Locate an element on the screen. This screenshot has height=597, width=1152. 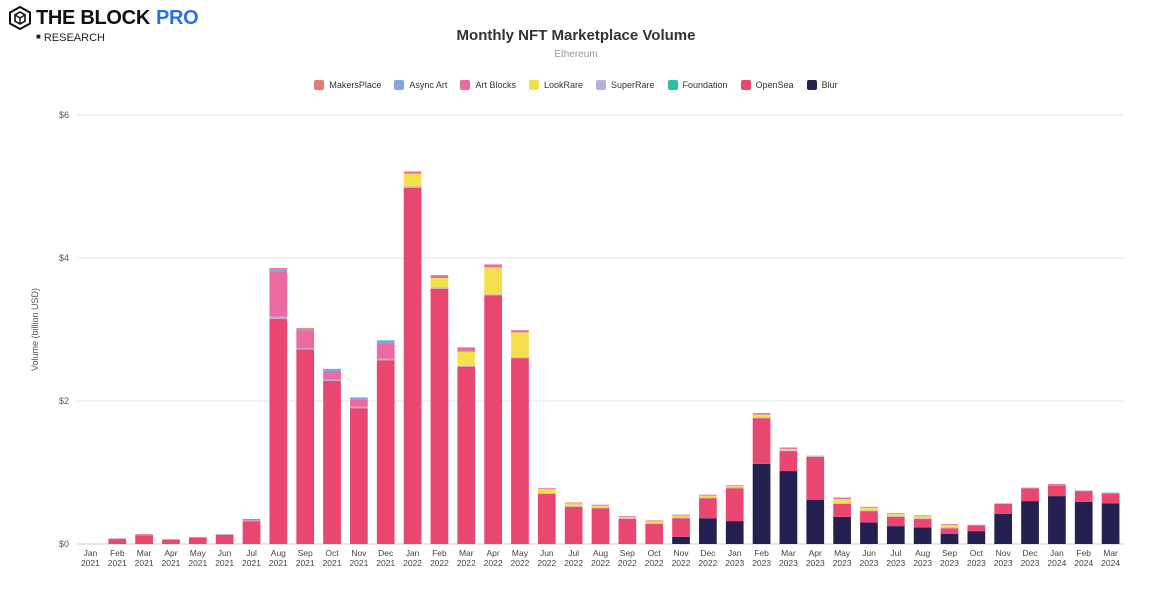
legend-item-foundation: Foundation is located at coordinates (697, 85).